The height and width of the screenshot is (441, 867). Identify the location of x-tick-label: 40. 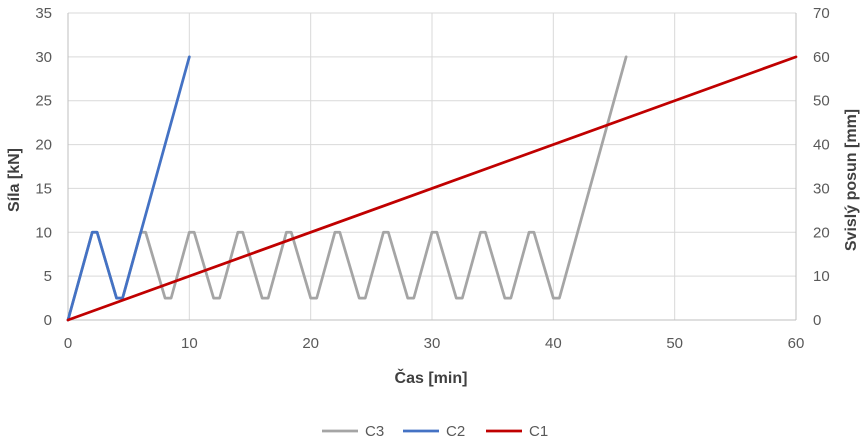
(553, 343).